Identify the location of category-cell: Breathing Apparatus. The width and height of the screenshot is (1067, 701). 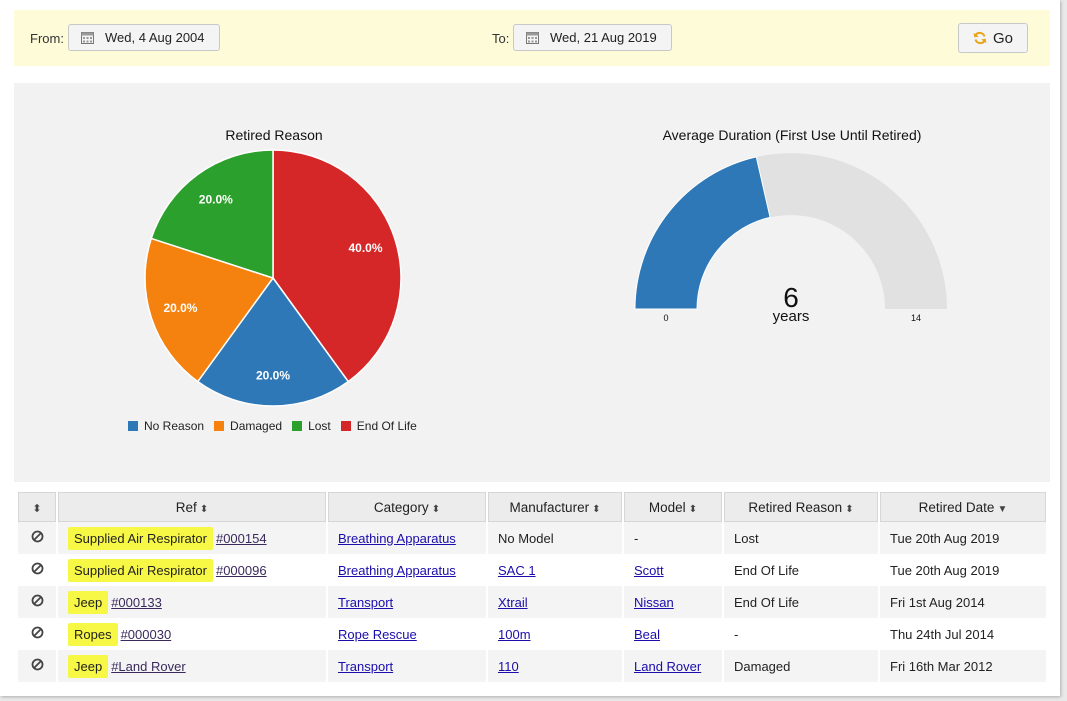
(407, 538).